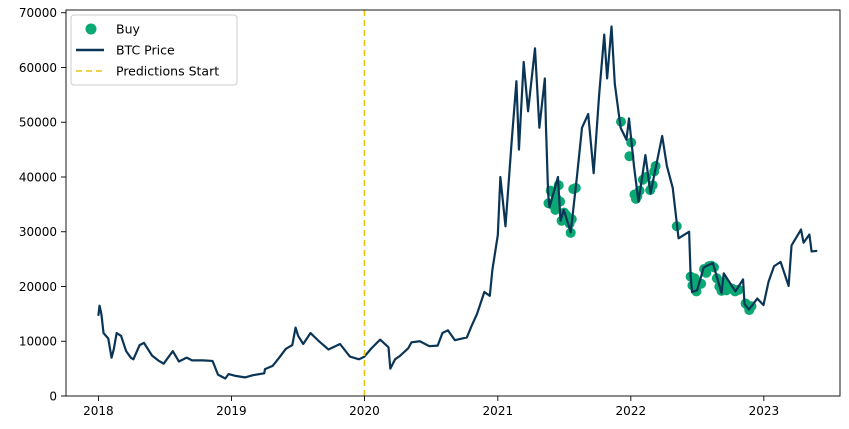 Image resolution: width=849 pixels, height=429 pixels. What do you see at coordinates (91, 29) in the screenshot?
I see `legend-buy-marker` at bounding box center [91, 29].